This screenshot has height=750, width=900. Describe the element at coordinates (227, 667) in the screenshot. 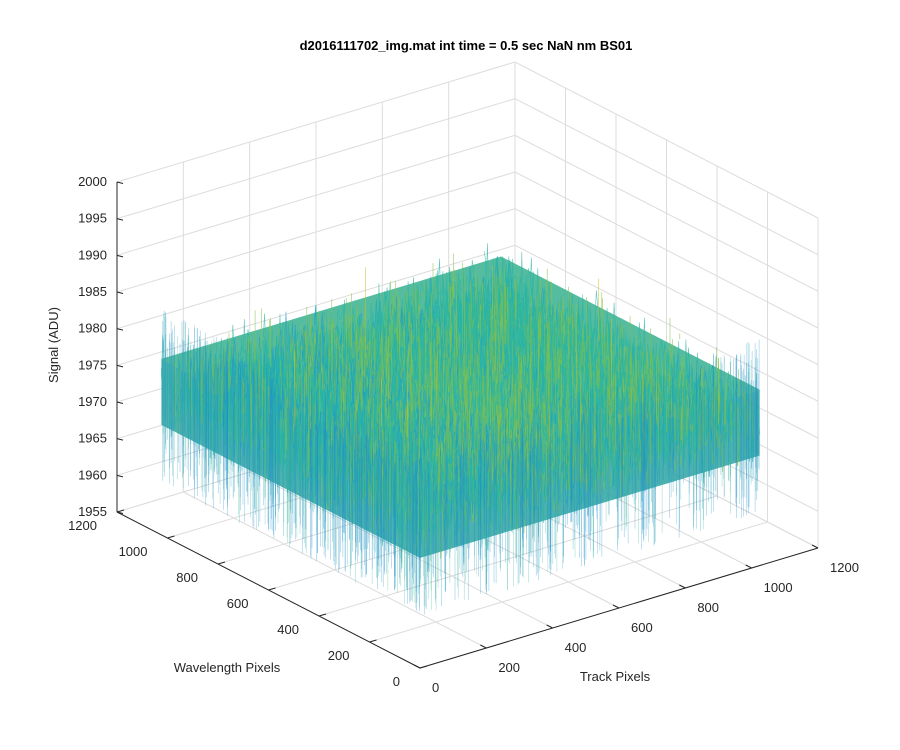

I see `y-axis-label: Wavelength Pixels` at that location.